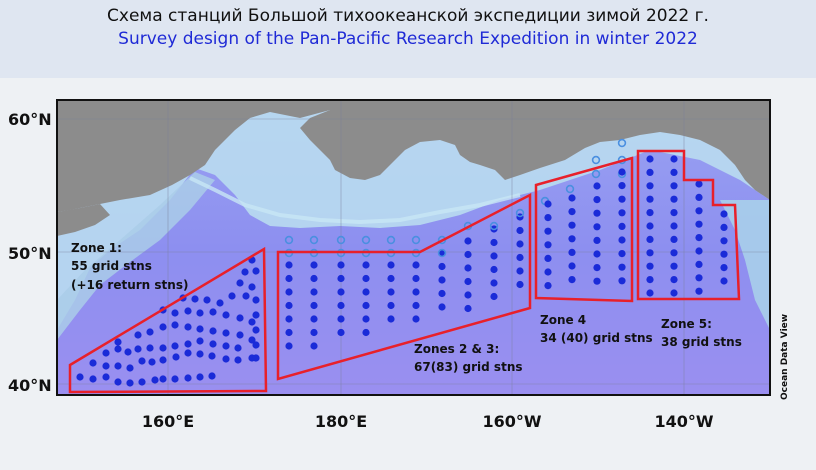 The height and width of the screenshot is (470, 816). I want to click on zone23-outline, so click(404, 286).